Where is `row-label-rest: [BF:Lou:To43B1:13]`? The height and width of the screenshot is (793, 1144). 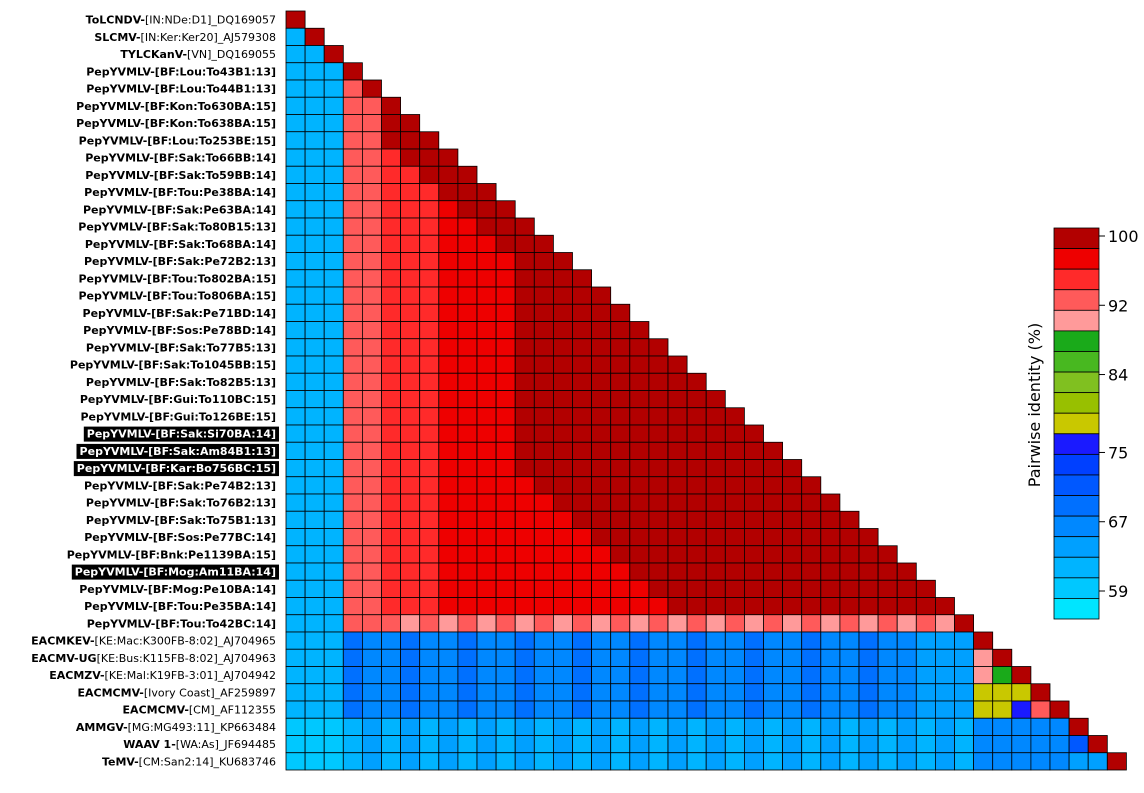 row-label-rest: [BF:Lou:To43B1:13] is located at coordinates (215, 71).